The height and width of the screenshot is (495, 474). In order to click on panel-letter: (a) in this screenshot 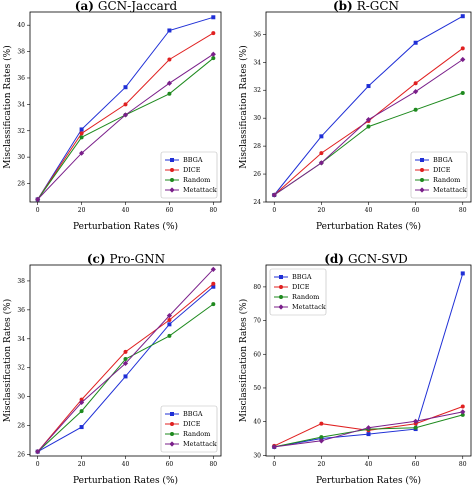, I will do `click(84, 6)`.